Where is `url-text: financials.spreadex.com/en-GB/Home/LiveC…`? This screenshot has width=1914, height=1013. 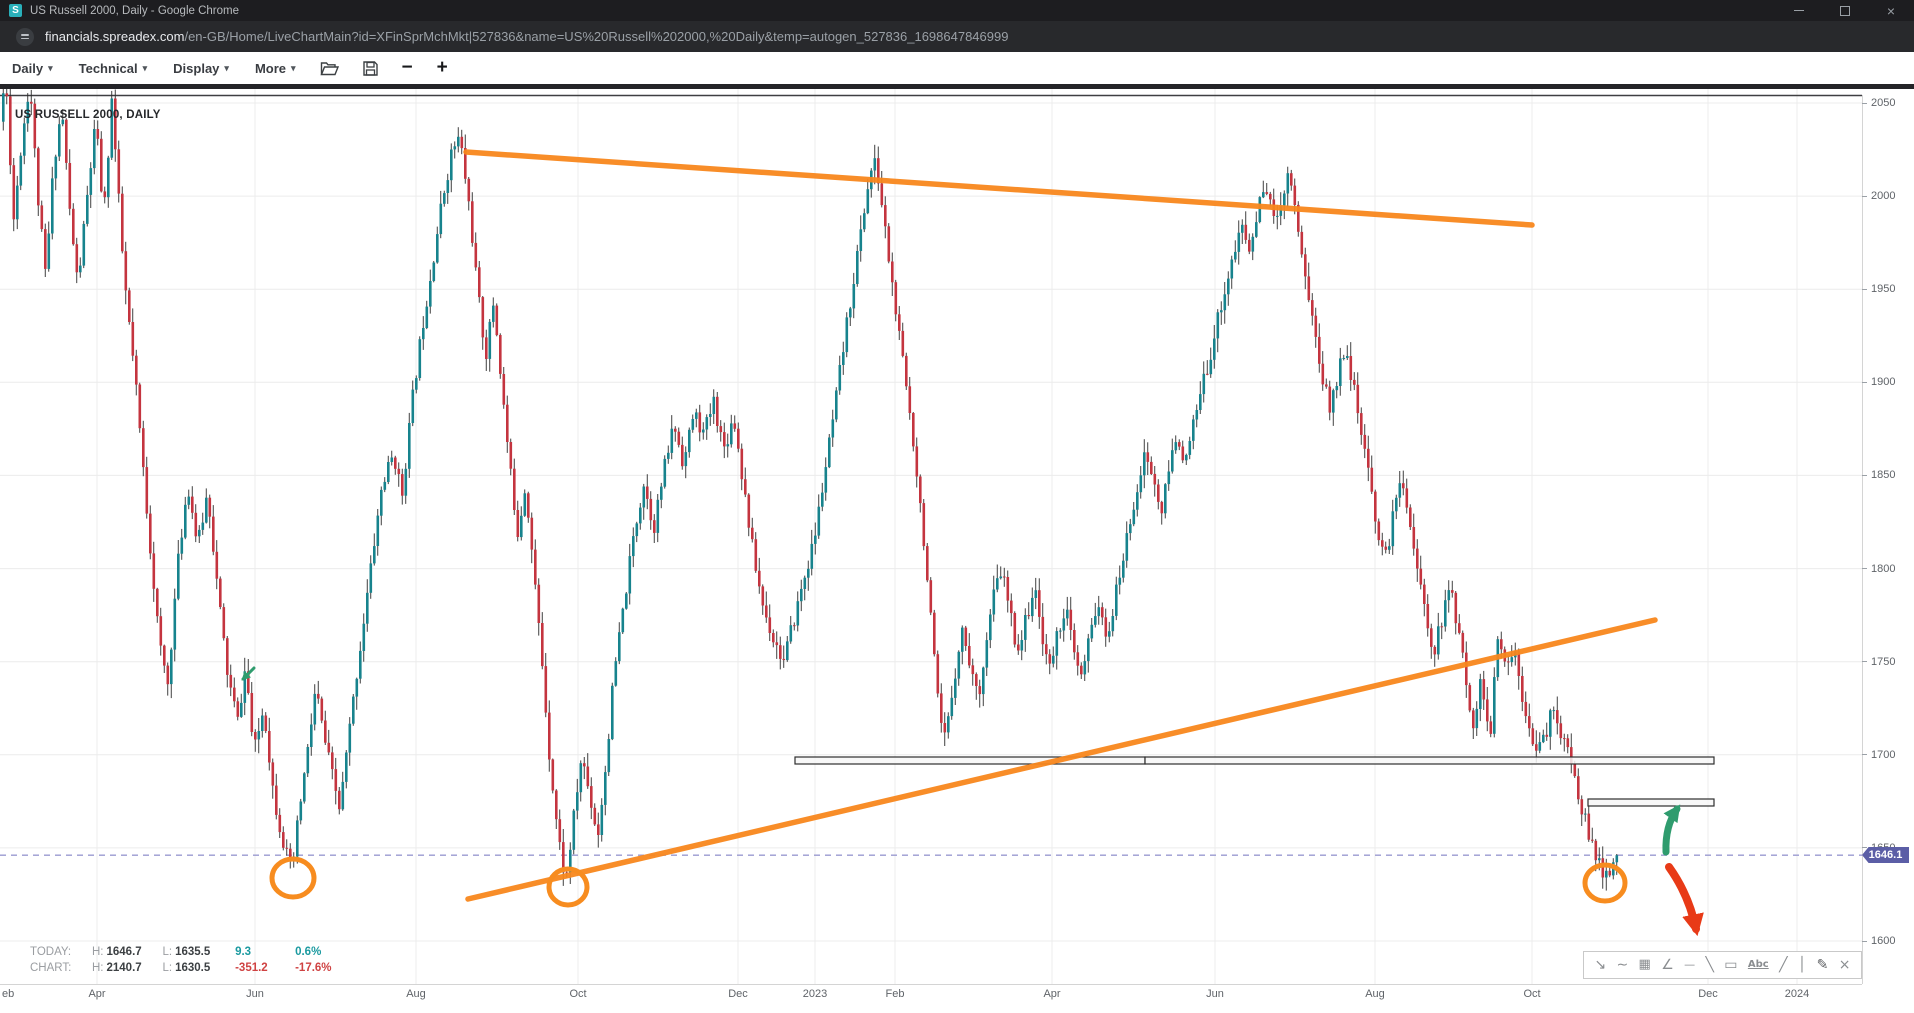 url-text: financials.spreadex.com/en-GB/Home/LiveC… is located at coordinates (526, 36).